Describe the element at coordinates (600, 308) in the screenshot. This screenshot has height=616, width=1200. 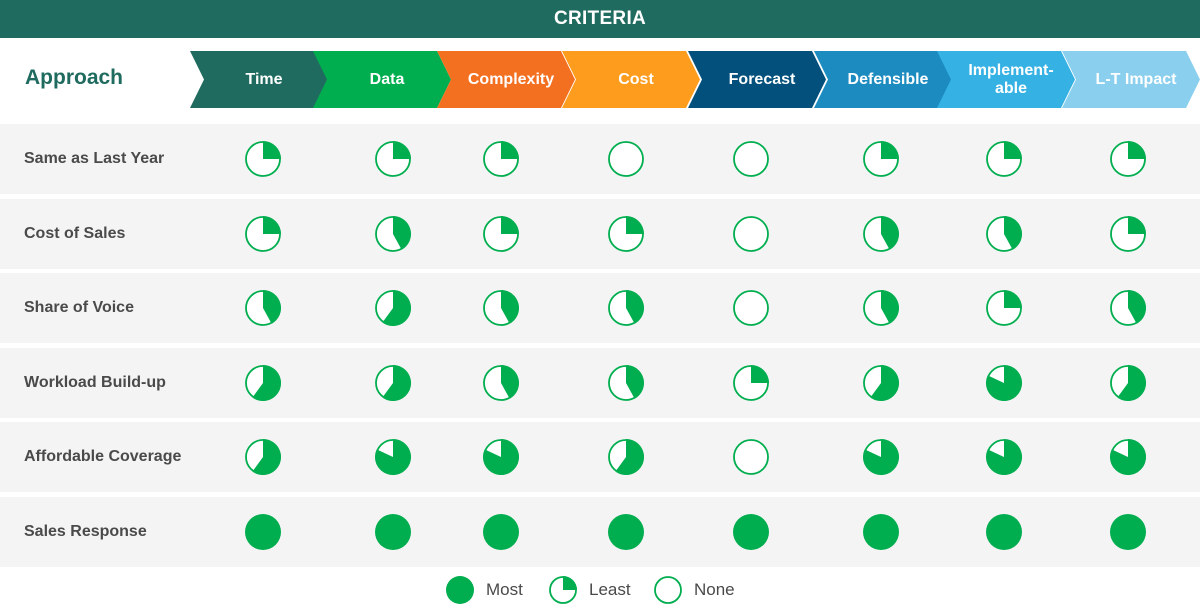
I see `table-row: Share of Voice` at that location.